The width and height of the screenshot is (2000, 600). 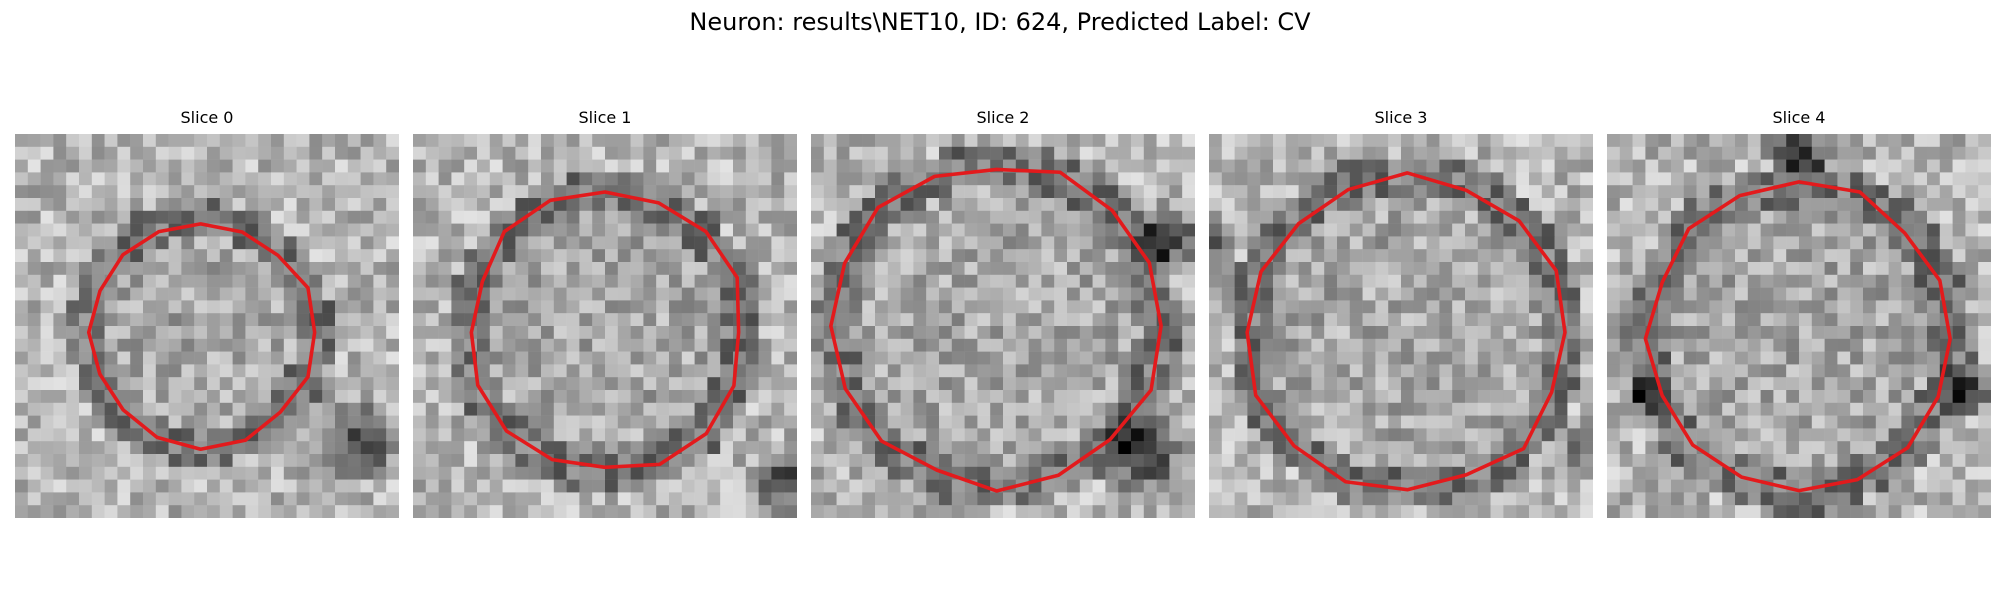 What do you see at coordinates (1799, 117) in the screenshot?
I see `slice-title: Slice 4` at bounding box center [1799, 117].